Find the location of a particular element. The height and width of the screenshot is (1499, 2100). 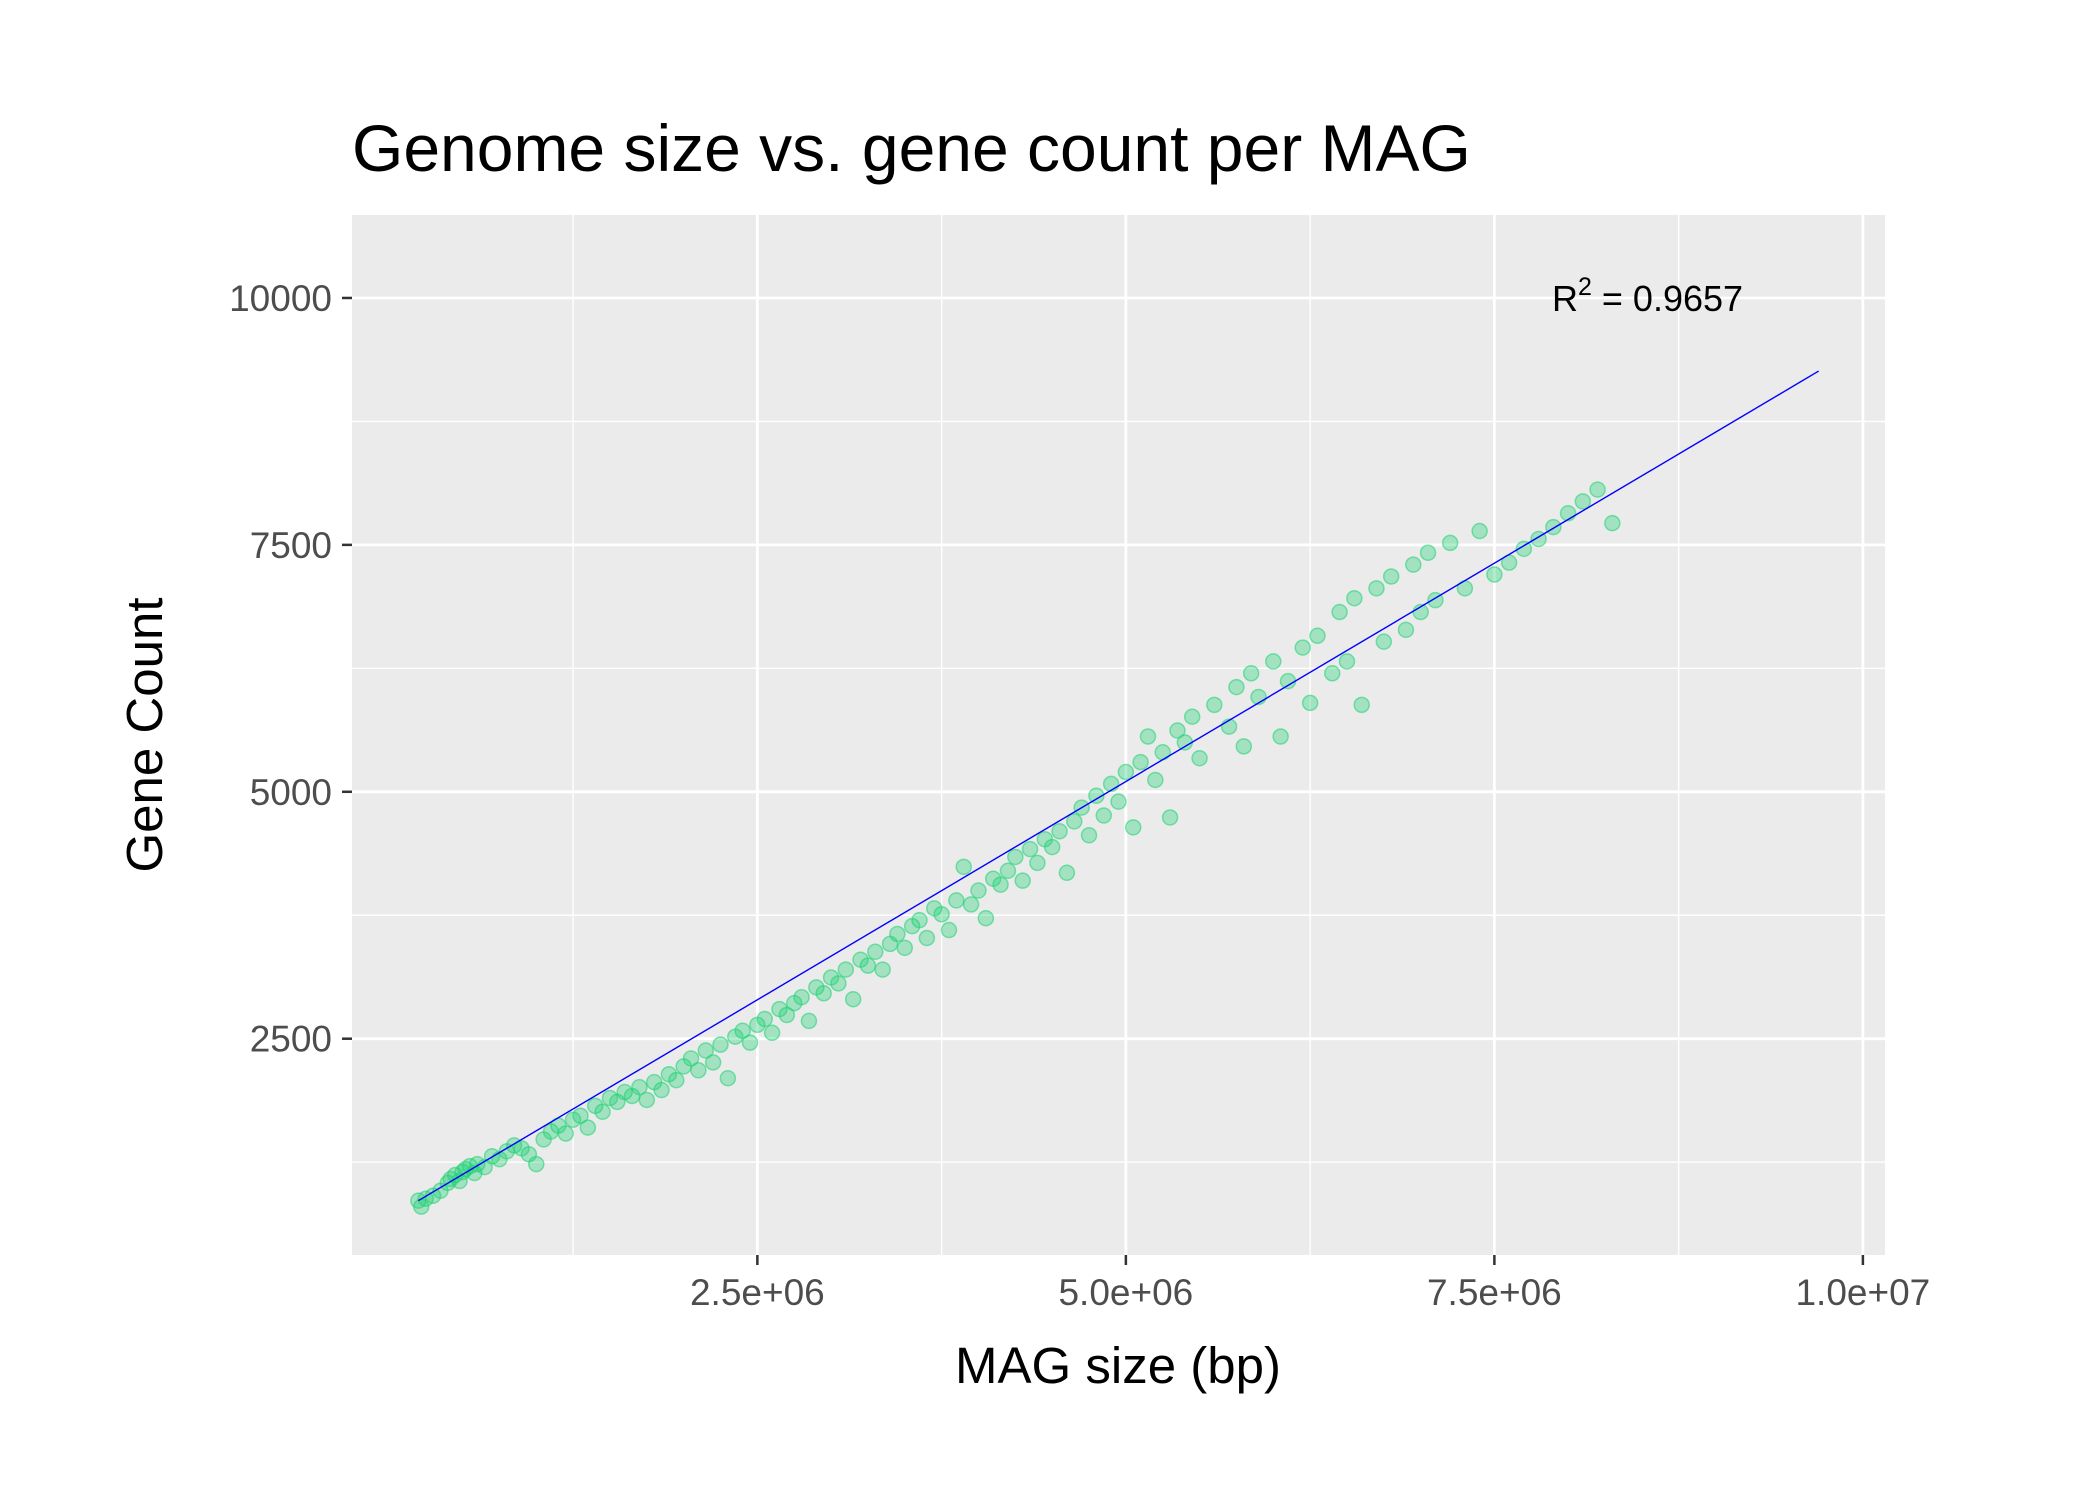

r-squared-annotation: R2 = 0.9657 is located at coordinates (1647, 296).